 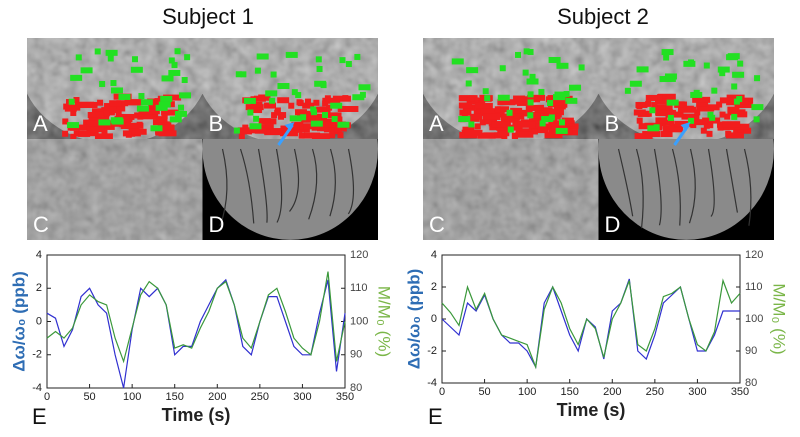 What do you see at coordinates (384, 321) in the screenshot?
I see `y2-axis-label: M/M₀ (%)` at bounding box center [384, 321].